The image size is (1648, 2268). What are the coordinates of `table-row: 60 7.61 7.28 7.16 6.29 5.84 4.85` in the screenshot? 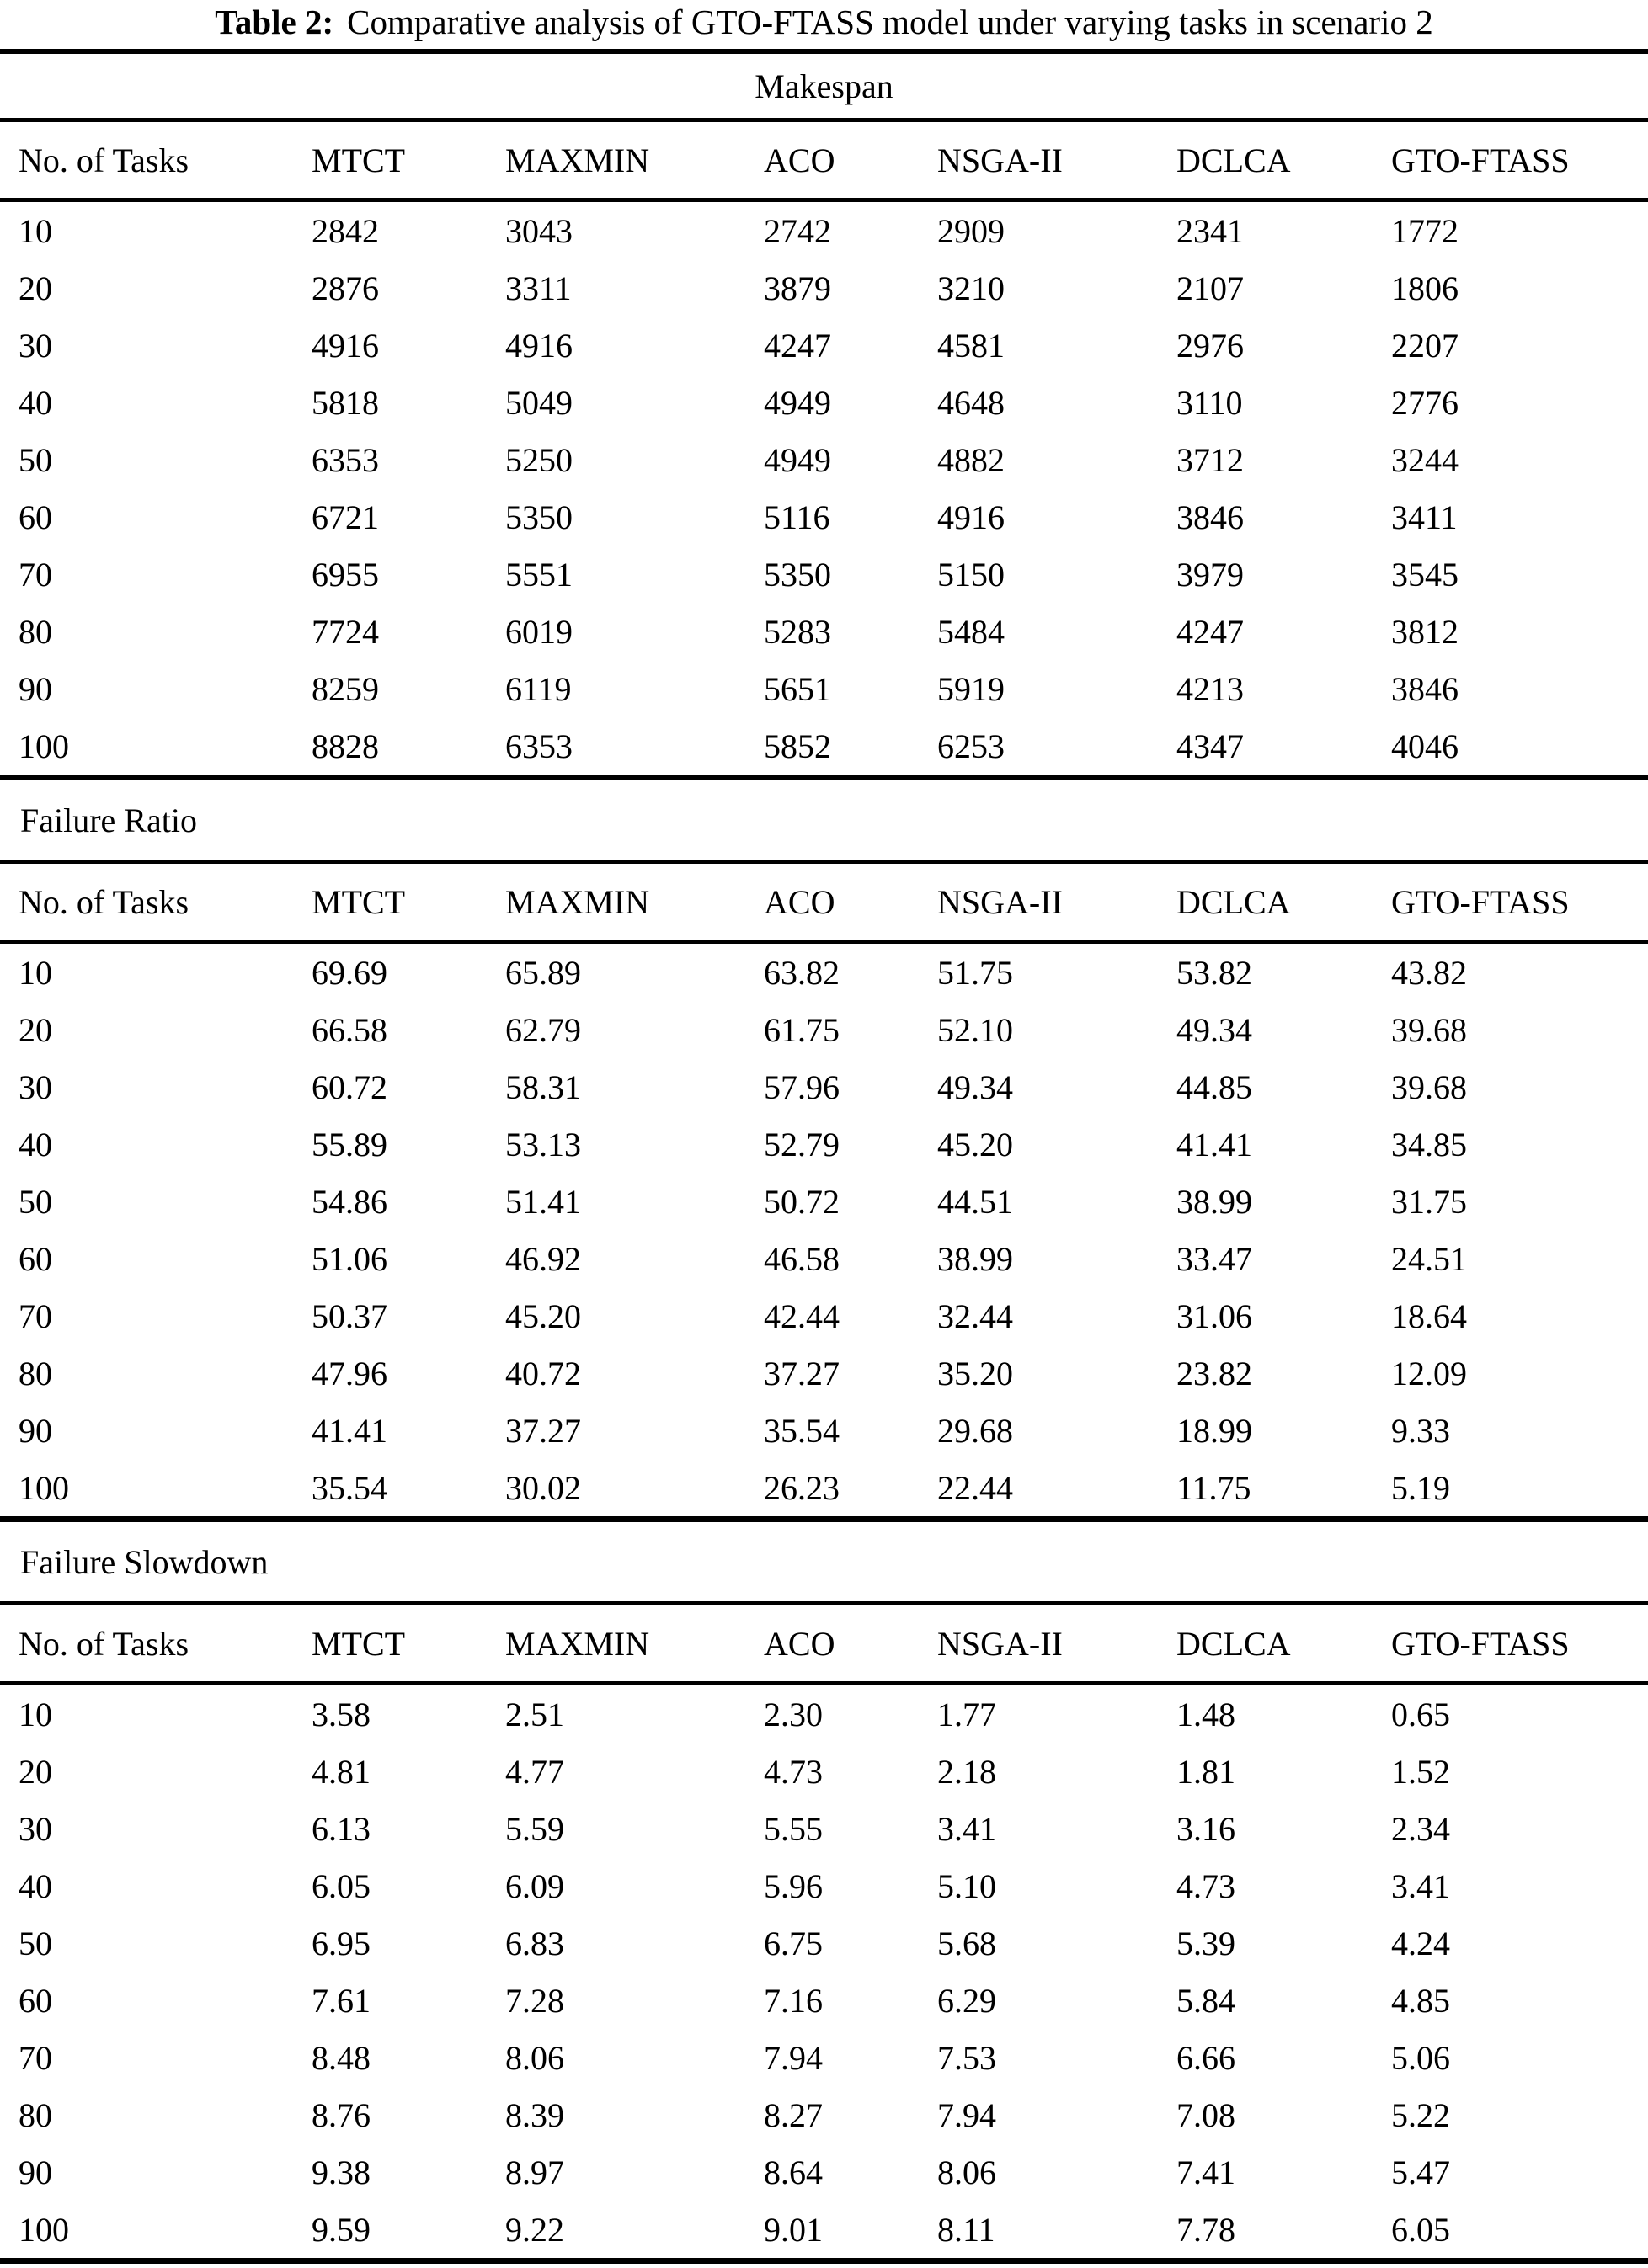 It's located at (833, 2000).